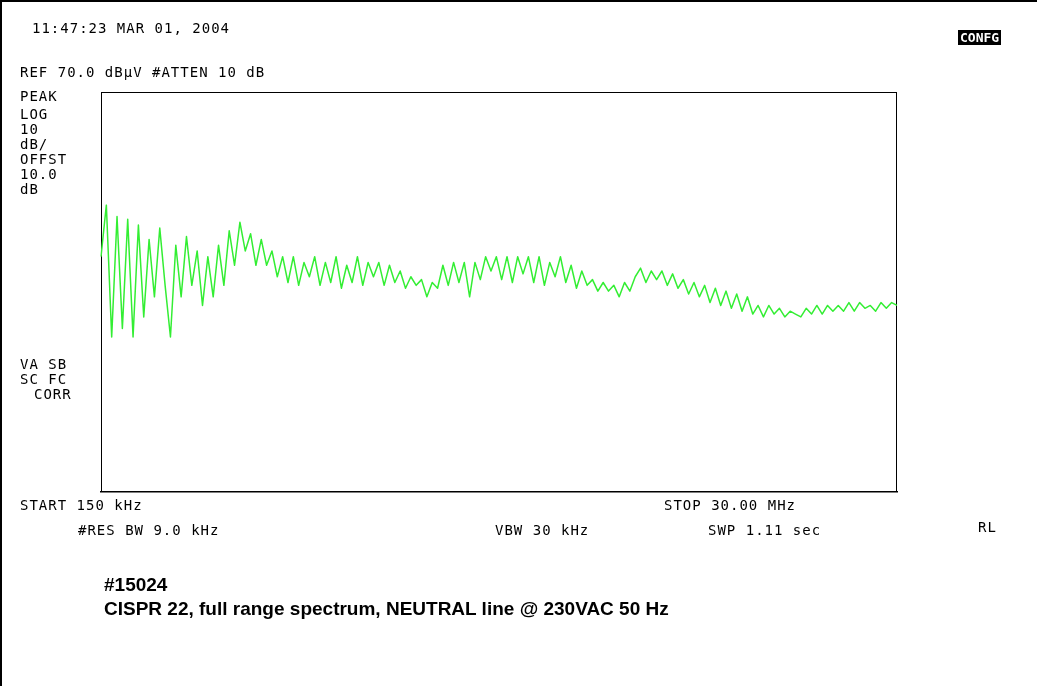  I want to click on text: dB/, so click(34, 144).